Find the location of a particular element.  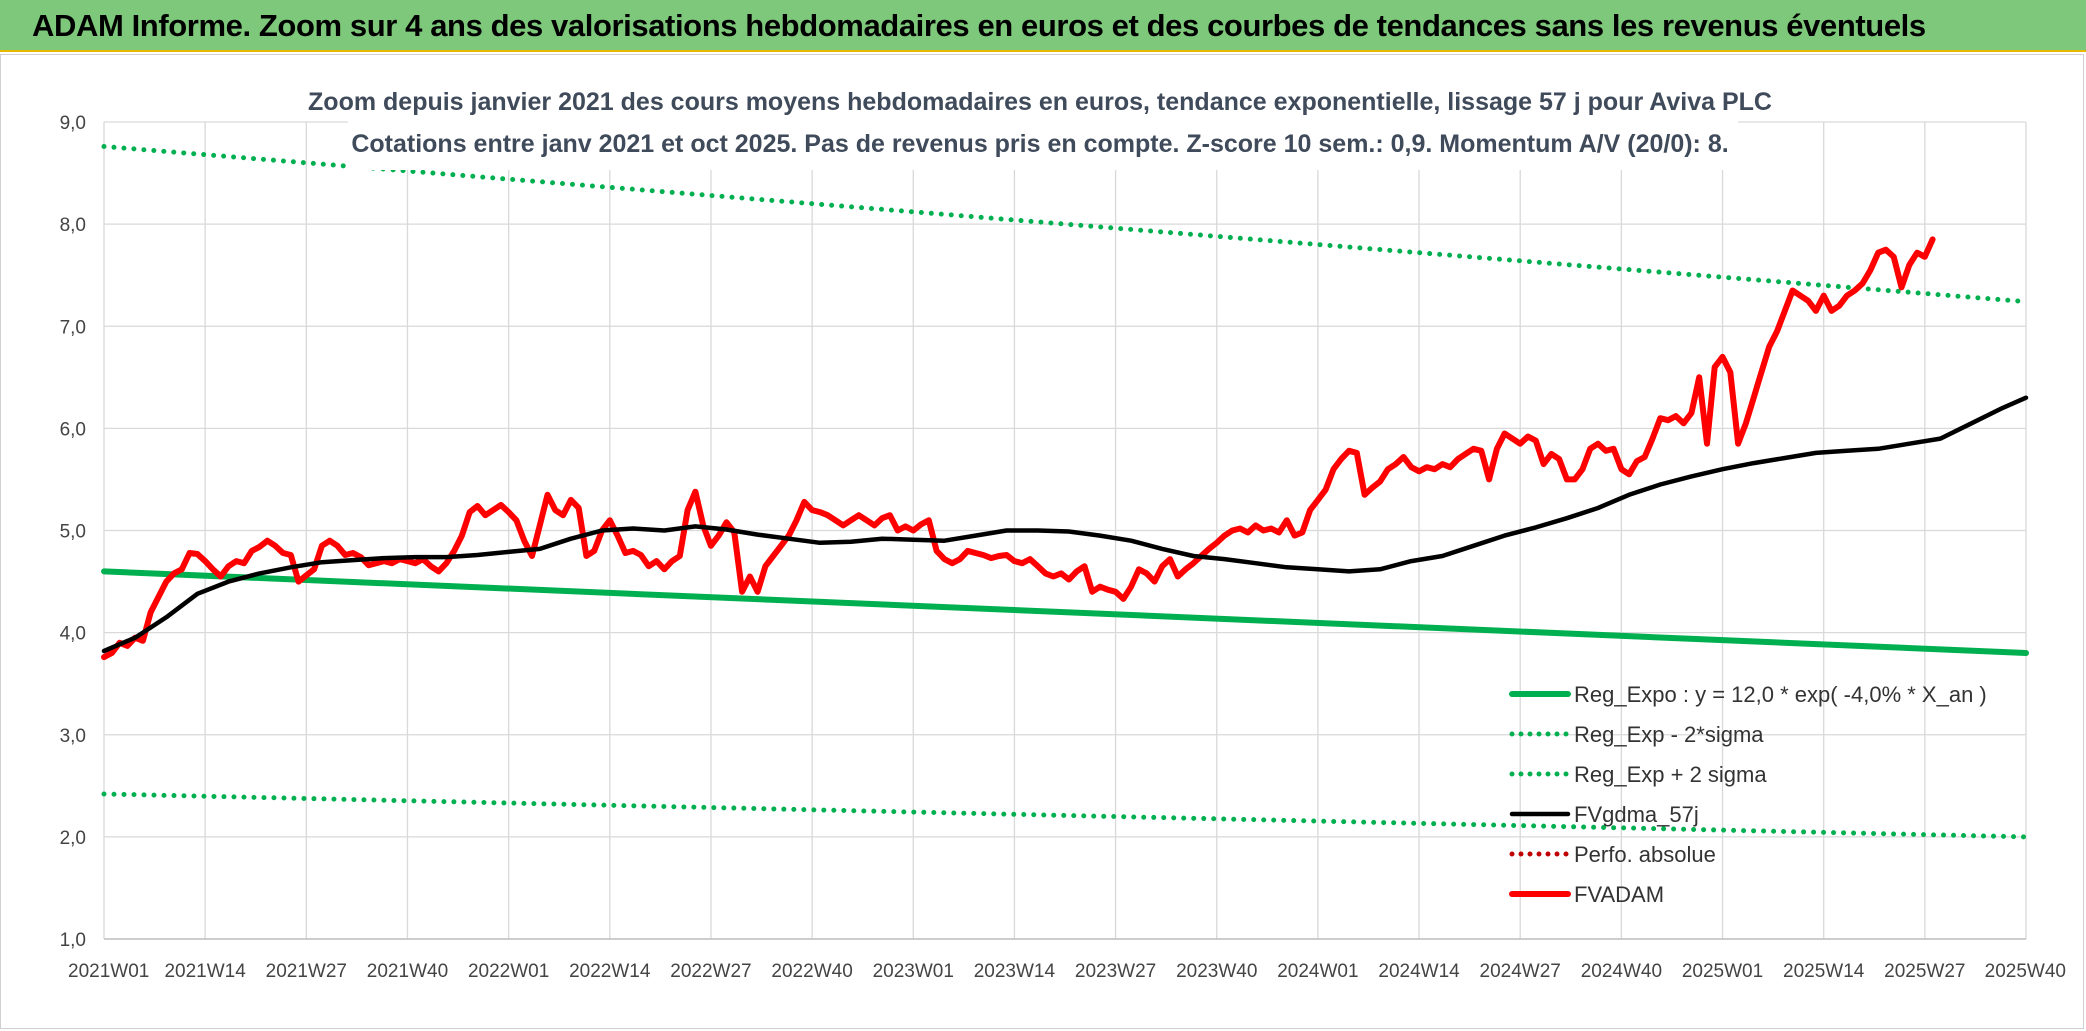

x-tick-label: 2021W40 is located at coordinates (407, 971).